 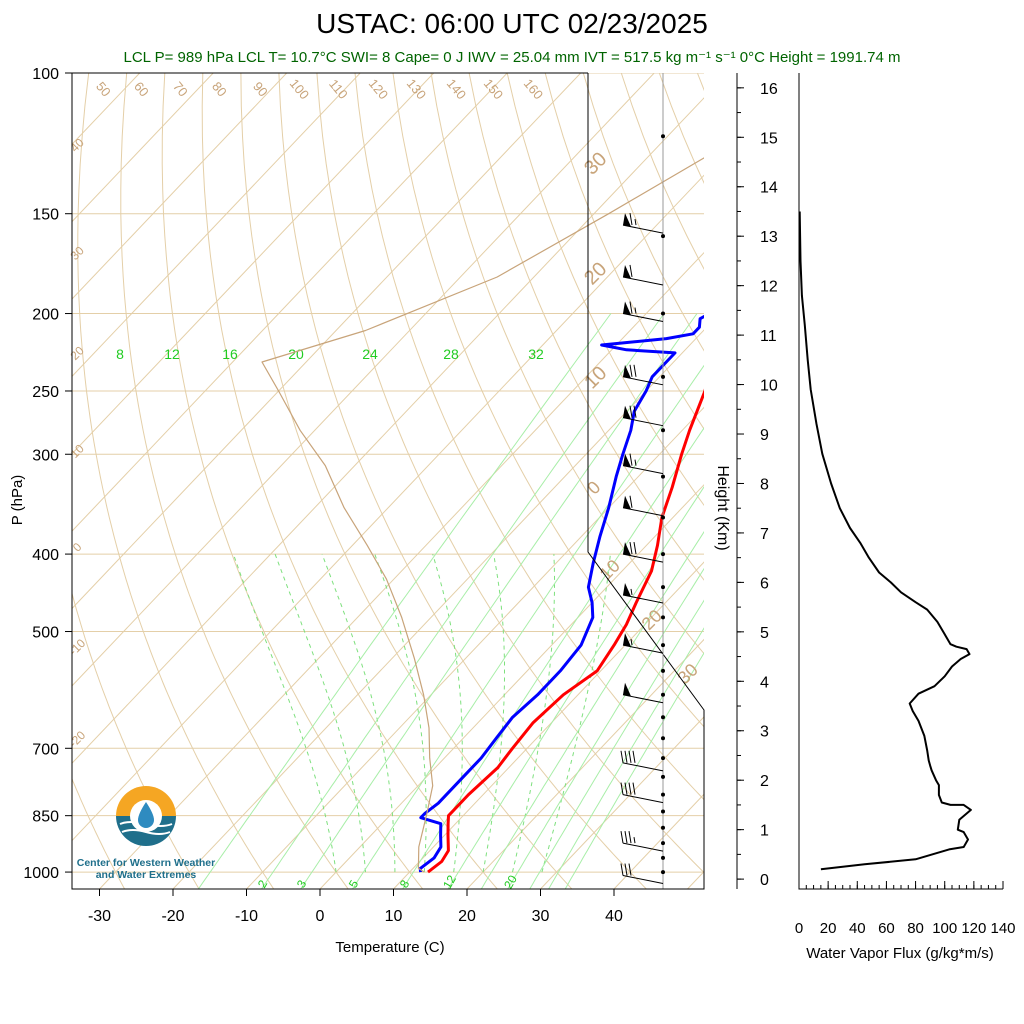 I want to click on flux-x-tick-label: 80, so click(x=915, y=928).